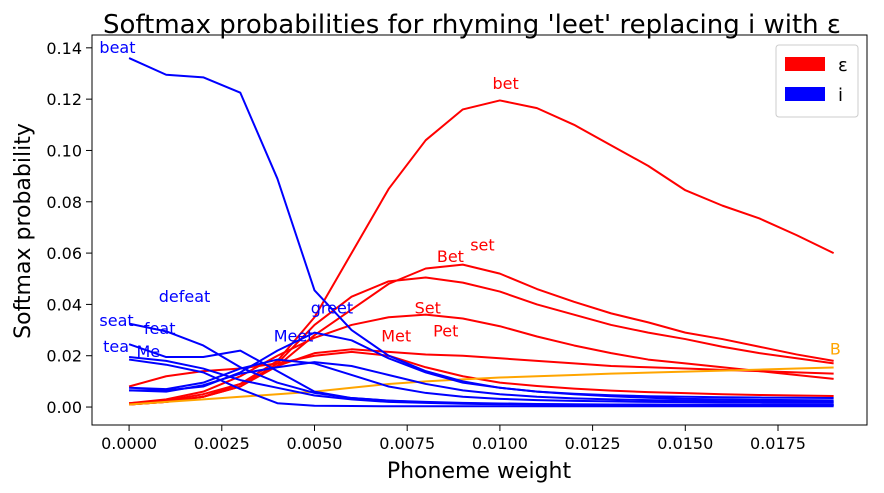 Image resolution: width=884 pixels, height=493 pixels. I want to click on series-line-b, so click(481, 386).